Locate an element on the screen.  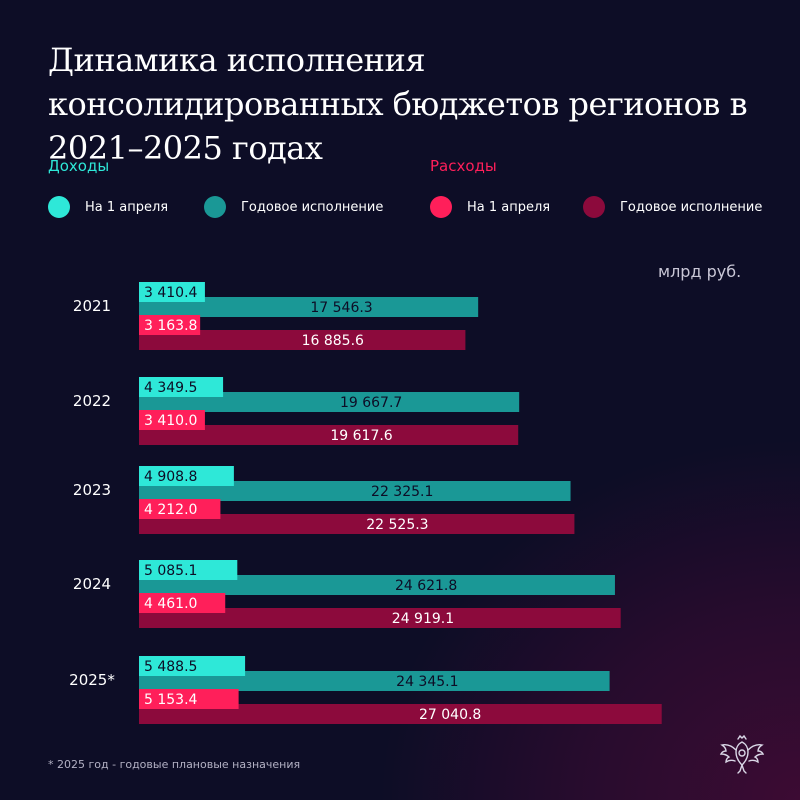
data-label: 3 410.0 is located at coordinates (170, 421).